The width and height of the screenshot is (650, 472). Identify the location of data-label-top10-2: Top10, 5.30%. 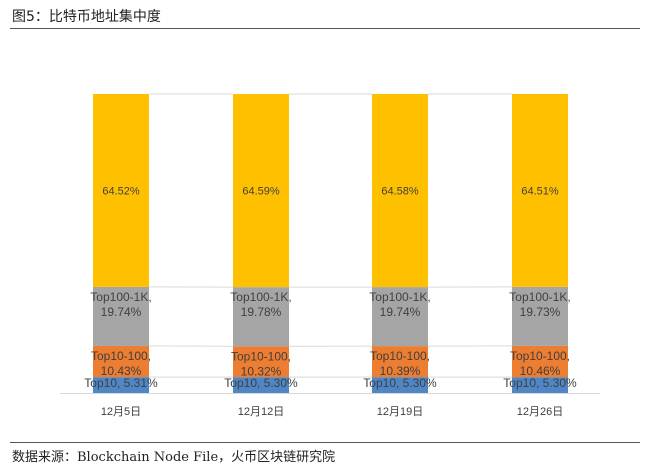
(400, 383).